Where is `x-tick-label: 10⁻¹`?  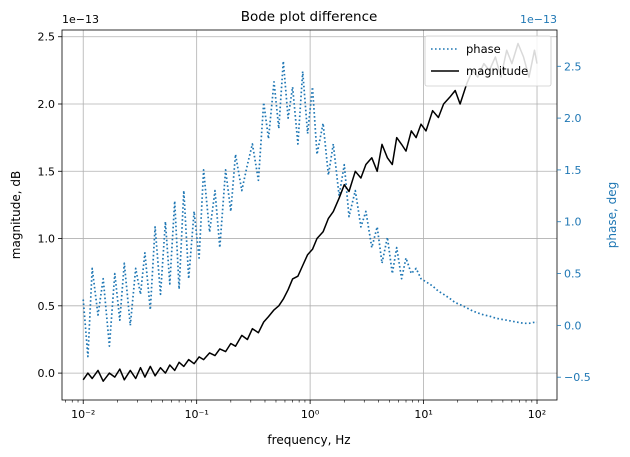 x-tick-label: 10⁻¹ is located at coordinates (197, 414).